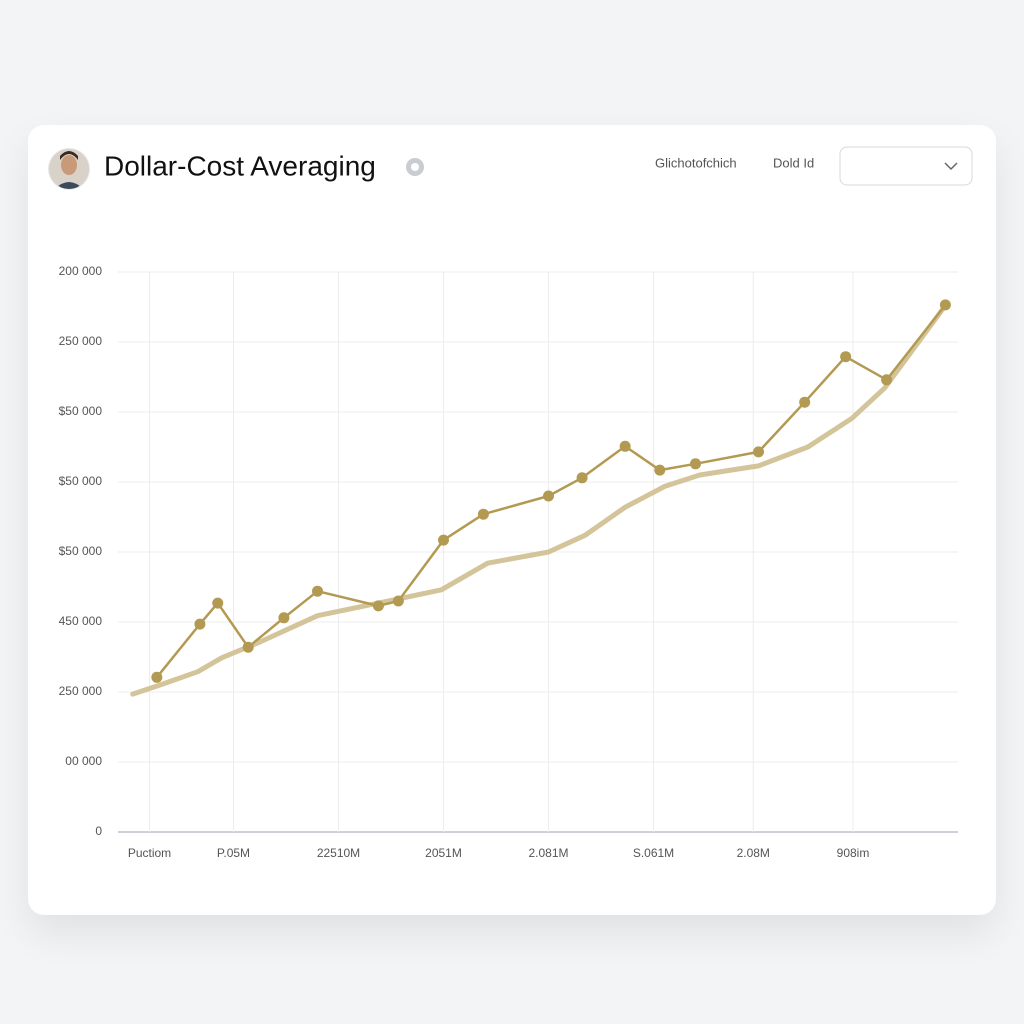 The height and width of the screenshot is (1024, 1024). What do you see at coordinates (149, 853) in the screenshot?
I see `x-tick-label: Puctiom` at bounding box center [149, 853].